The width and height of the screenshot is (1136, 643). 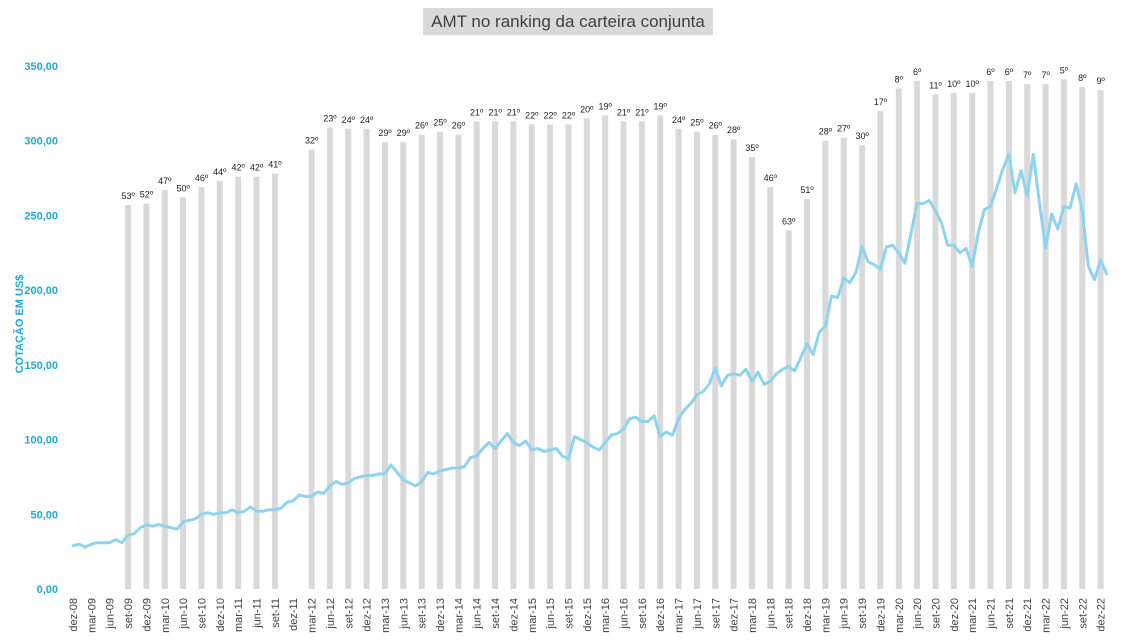 What do you see at coordinates (258, 613) in the screenshot?
I see `x-tick-label-jun-11: jun-11` at bounding box center [258, 613].